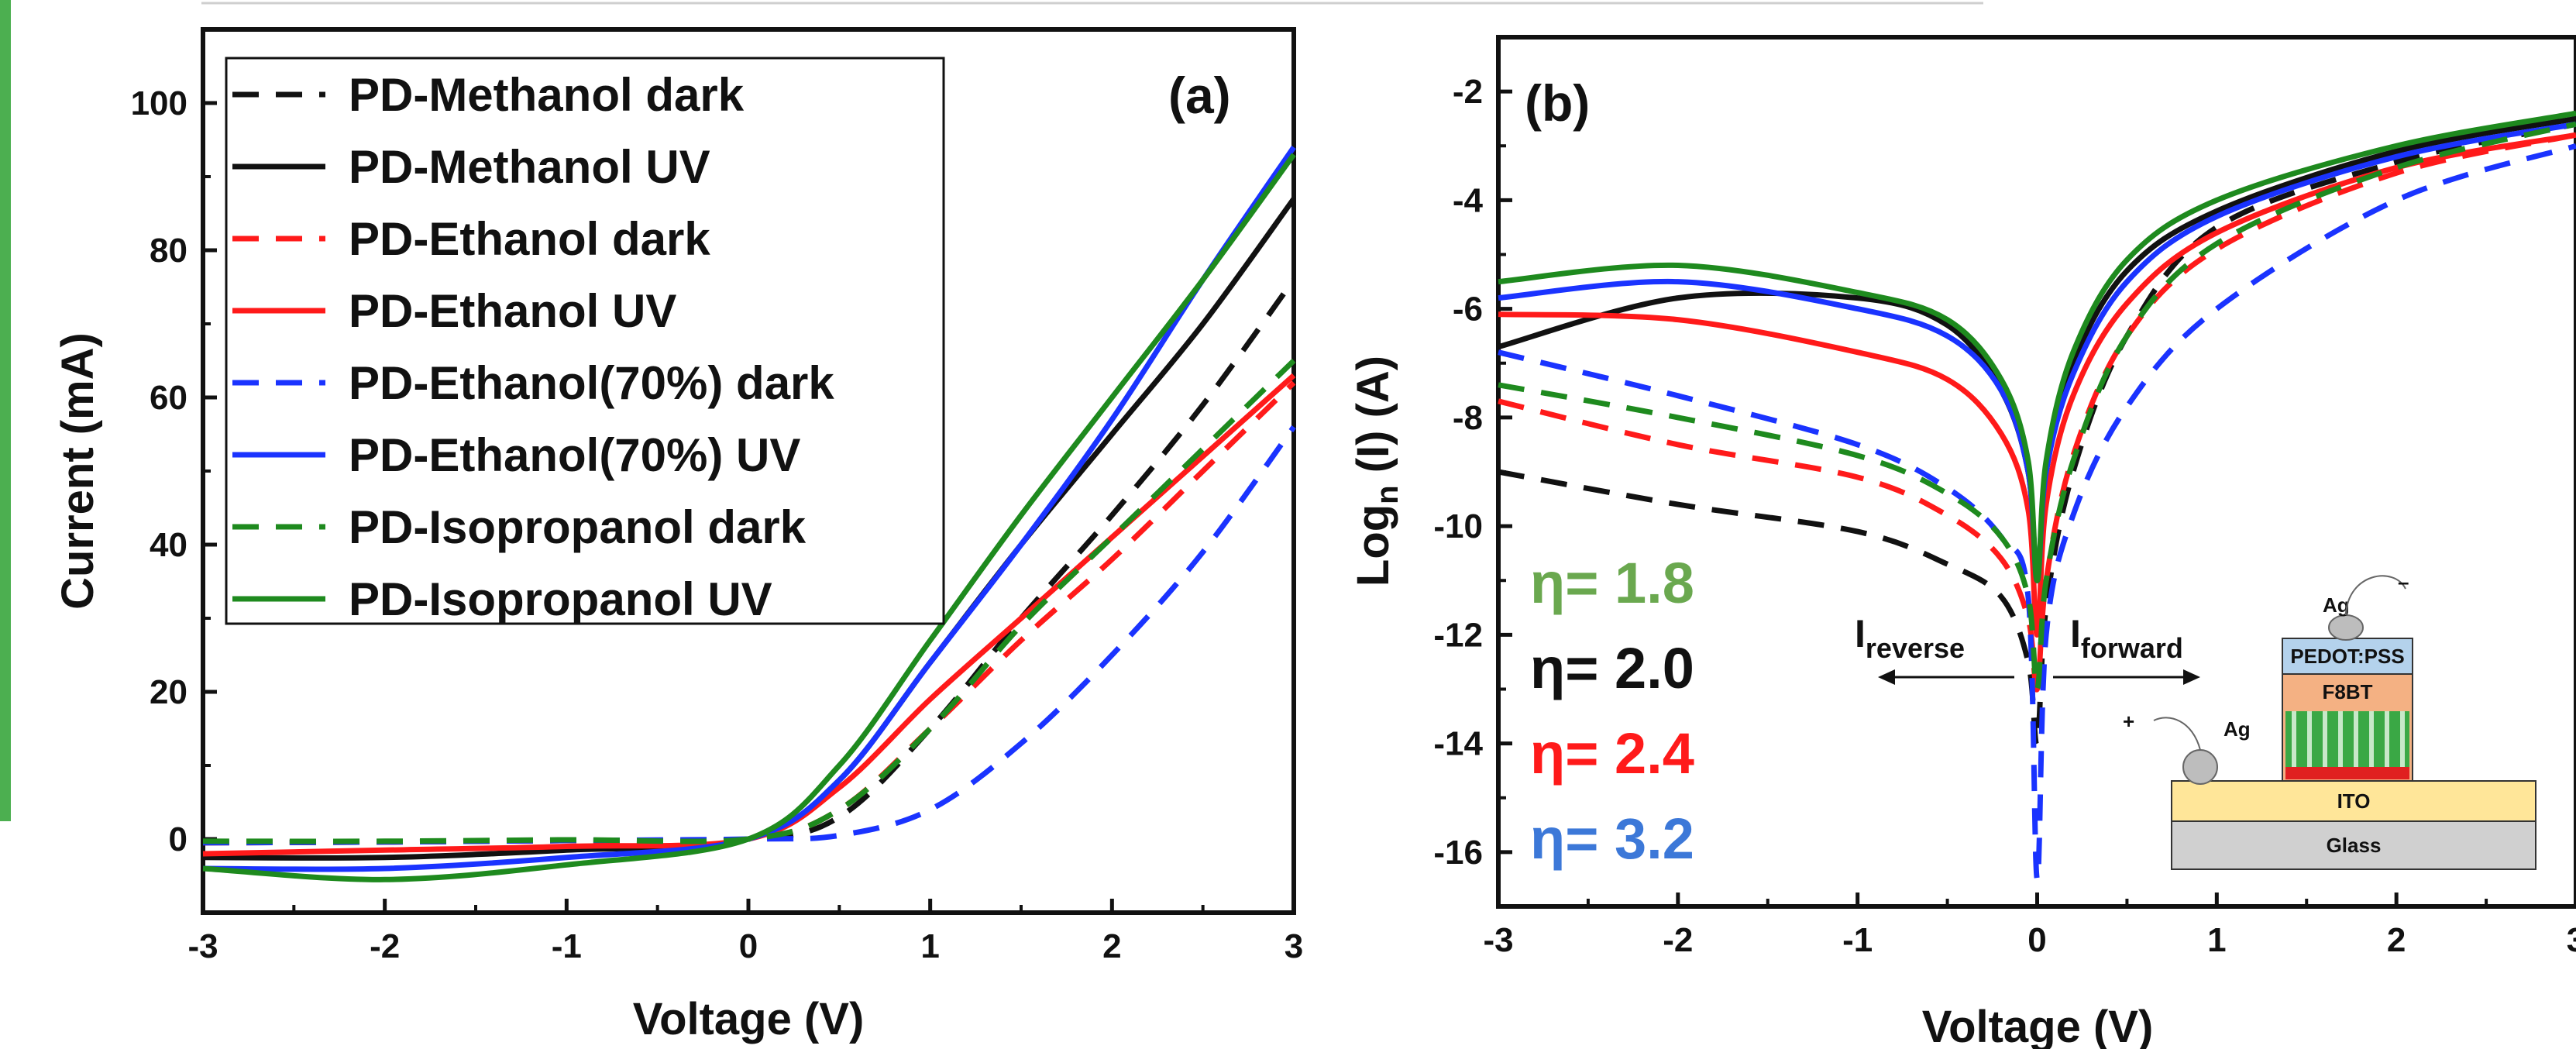 The height and width of the screenshot is (1049, 2576). What do you see at coordinates (1373, 545) in the screenshot?
I see `ylabel-log: Log` at bounding box center [1373, 545].